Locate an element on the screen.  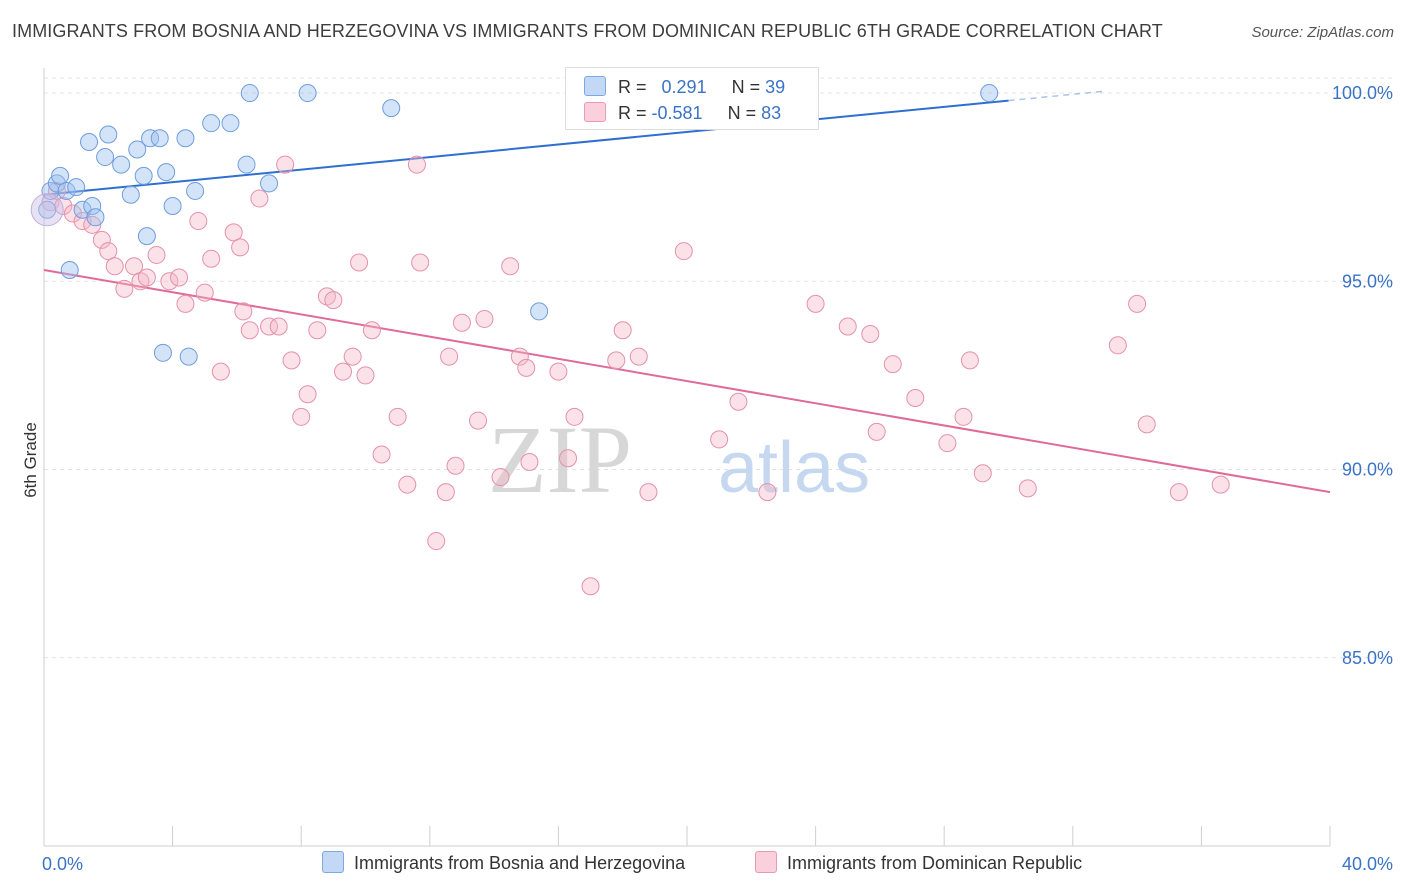
r-label: R = is located at coordinates (632, 113).